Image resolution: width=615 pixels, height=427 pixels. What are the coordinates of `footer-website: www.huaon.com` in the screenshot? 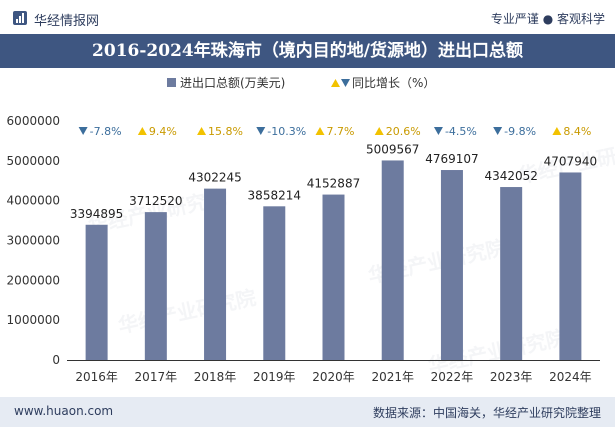 It's located at (64, 411).